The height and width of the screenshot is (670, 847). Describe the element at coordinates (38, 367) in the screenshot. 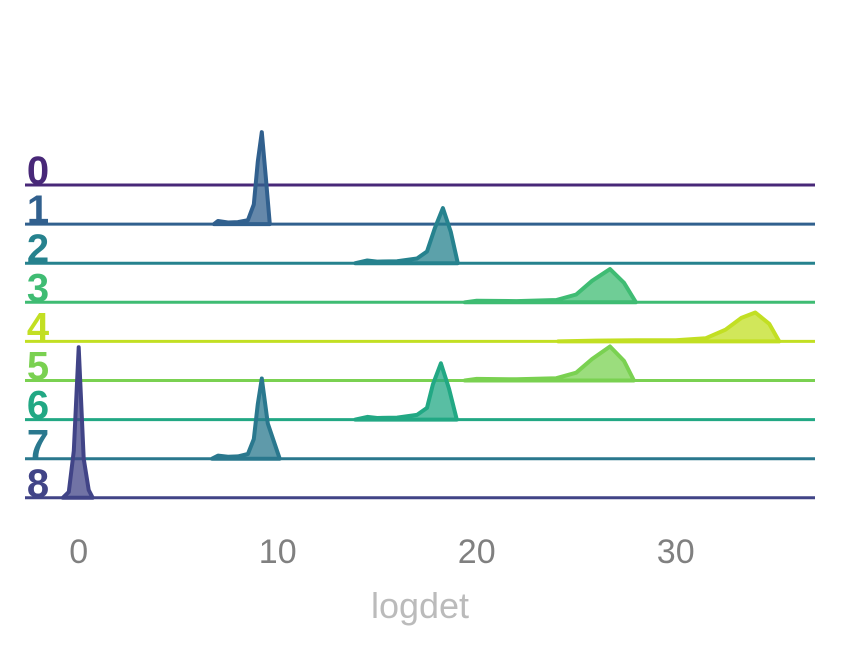

I see `row-label: 5` at that location.